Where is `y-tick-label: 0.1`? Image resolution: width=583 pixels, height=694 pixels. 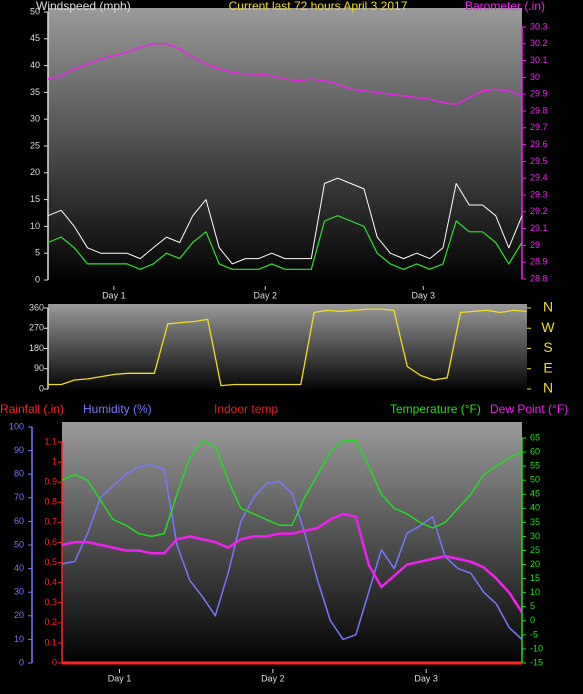
y-tick-label: 0.1 is located at coordinates (50, 642).